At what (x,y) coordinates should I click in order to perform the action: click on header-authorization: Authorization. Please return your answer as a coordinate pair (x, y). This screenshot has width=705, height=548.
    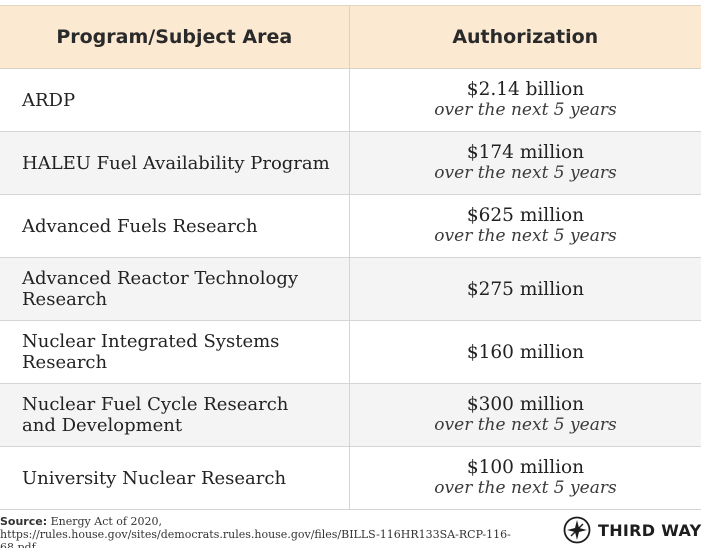
    Looking at the image, I should click on (525, 37).